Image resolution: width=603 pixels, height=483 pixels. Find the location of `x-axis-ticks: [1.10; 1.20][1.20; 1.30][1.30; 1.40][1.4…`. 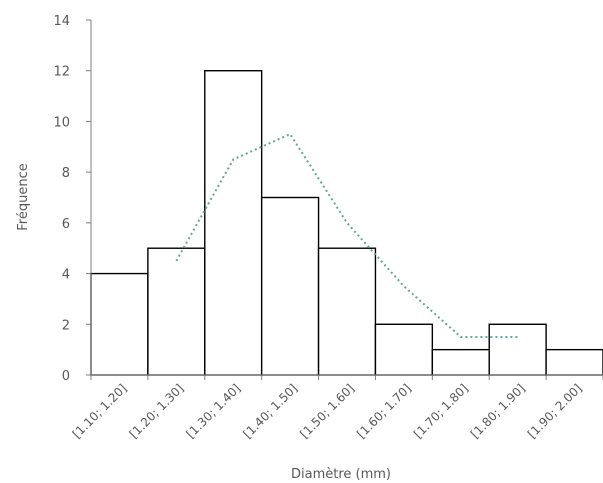

x-axis-ticks: [1.10; 1.20][1.20; 1.30][1.30; 1.40][1.4… is located at coordinates (336, 408).